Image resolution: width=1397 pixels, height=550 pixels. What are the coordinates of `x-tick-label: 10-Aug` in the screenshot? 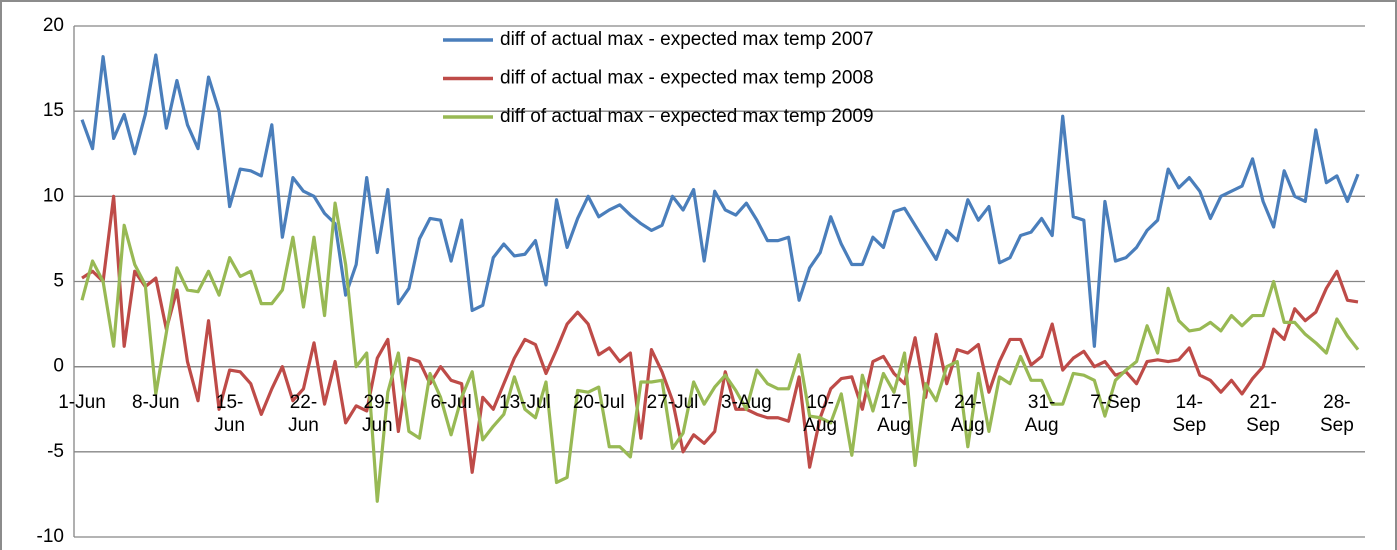 It's located at (820, 413).